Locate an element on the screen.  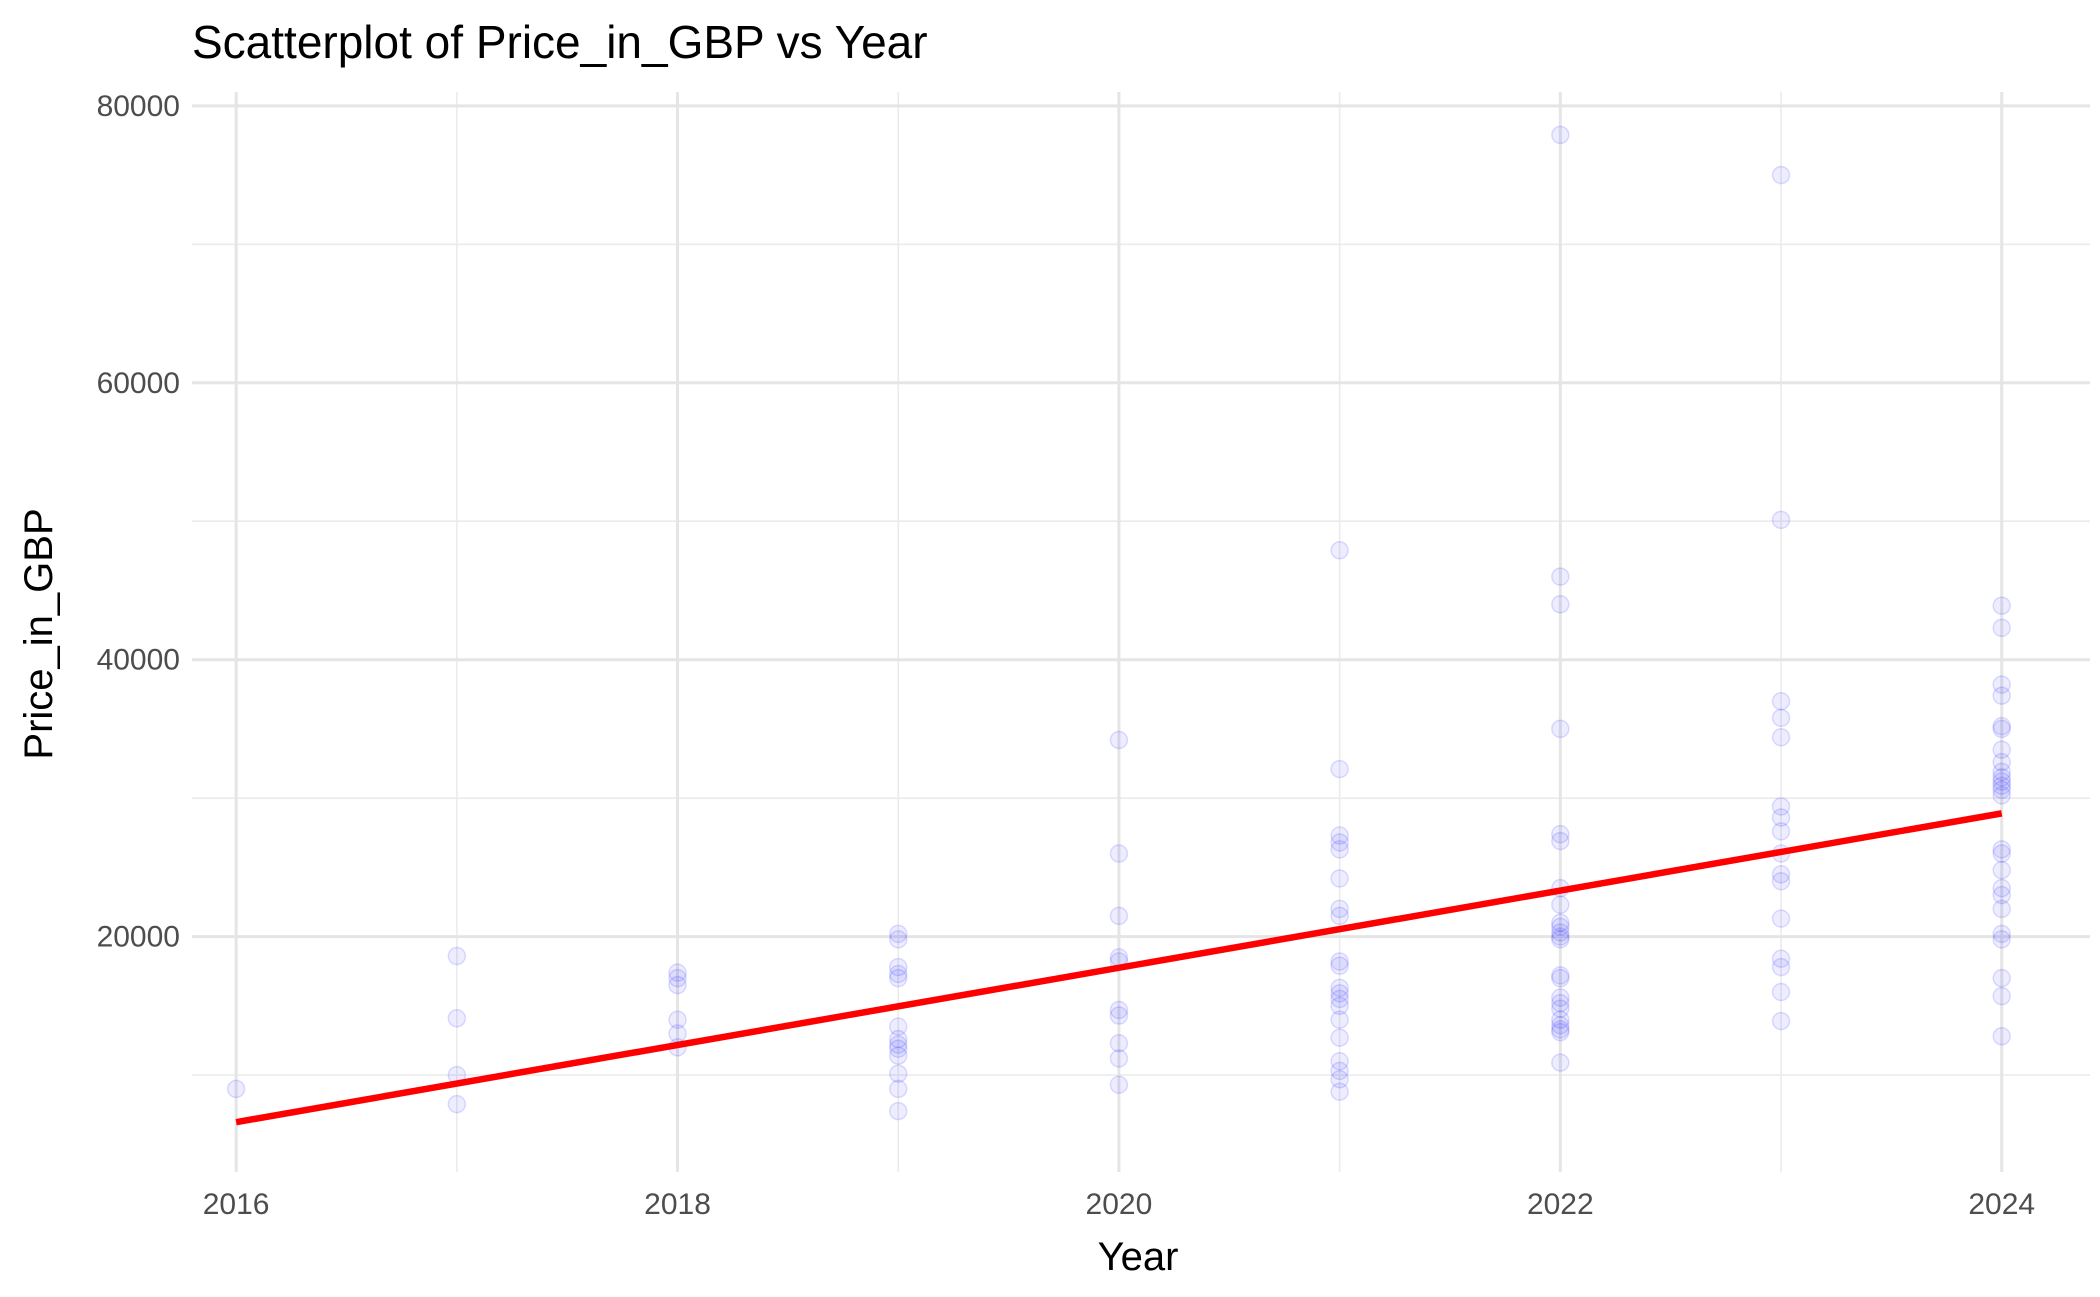
y-tick-label: 20000 is located at coordinates (138, 937).